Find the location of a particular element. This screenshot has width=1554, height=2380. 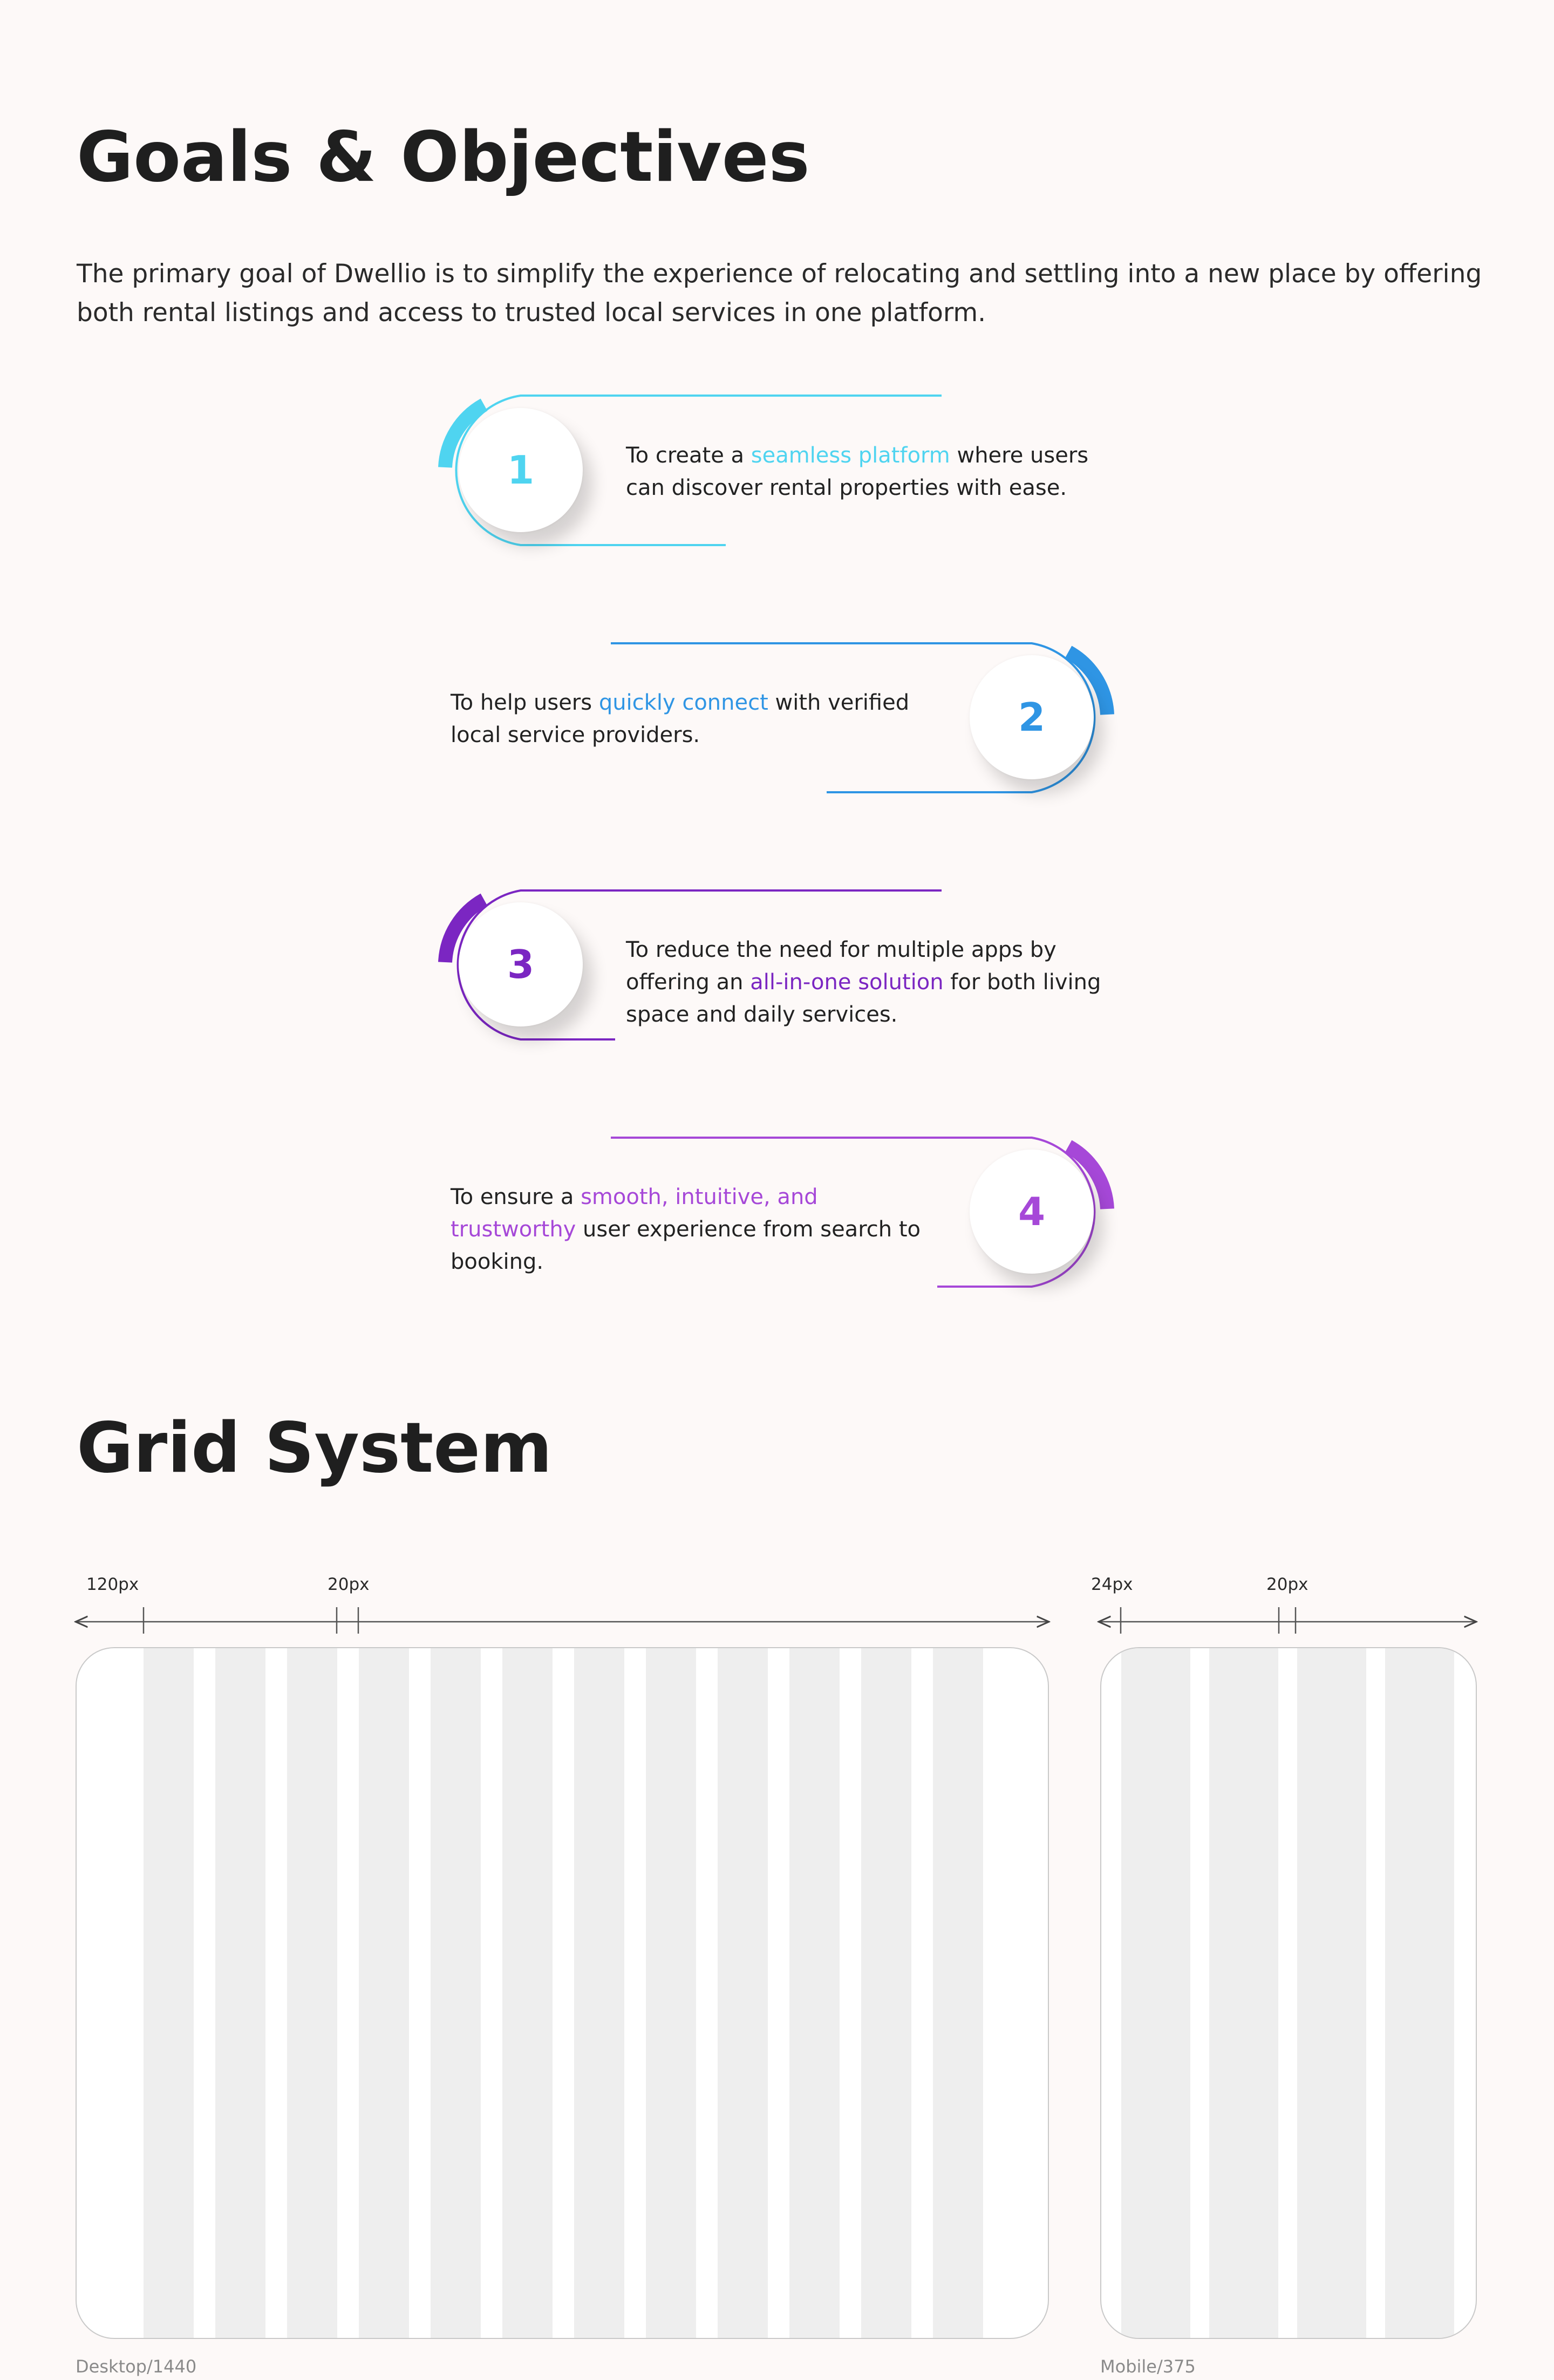

goal-4-text-before: To ensure a is located at coordinates (516, 1197).